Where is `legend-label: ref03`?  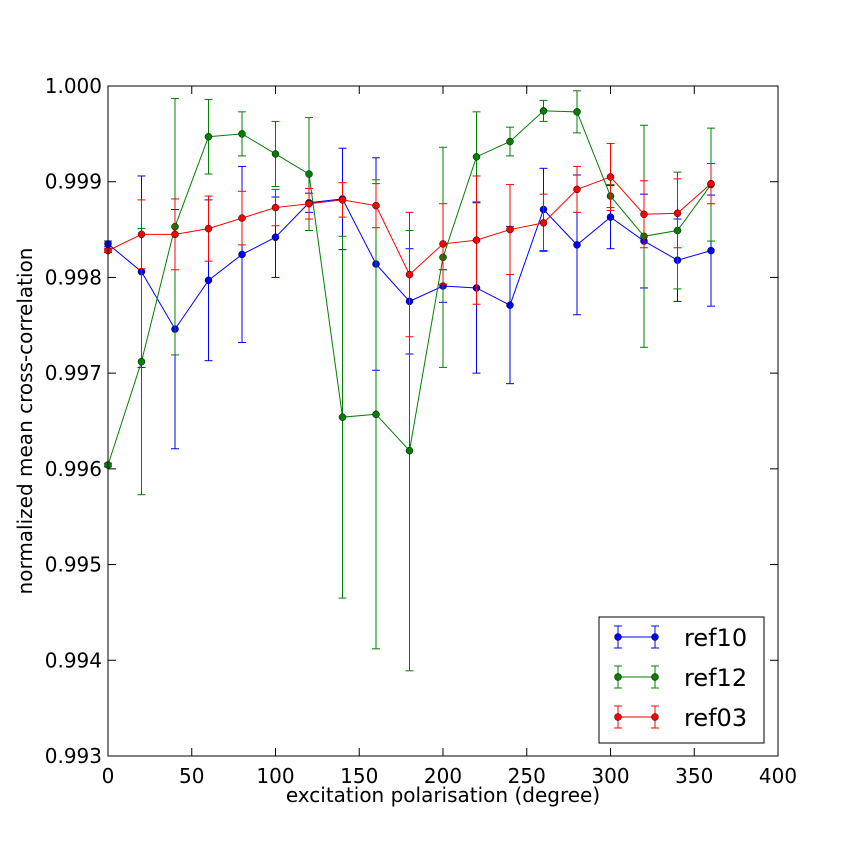 legend-label: ref03 is located at coordinates (715, 718).